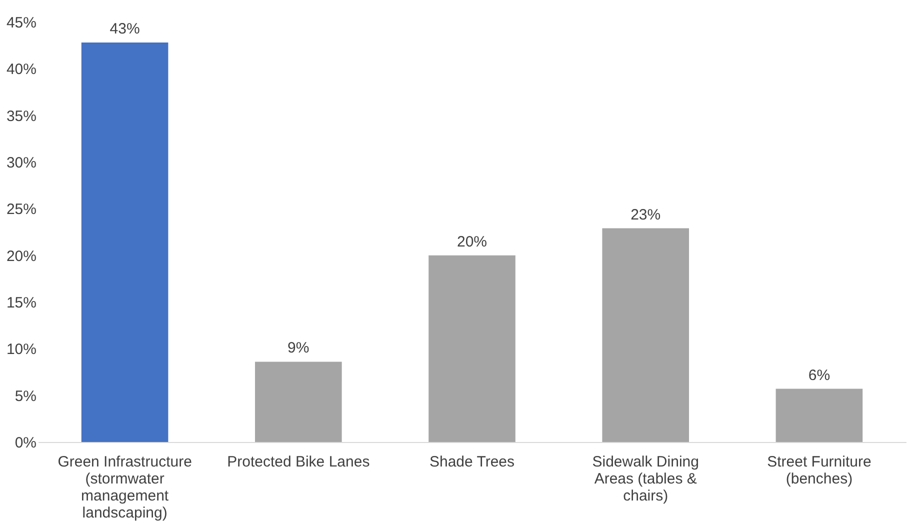 Image resolution: width=916 pixels, height=525 pixels. What do you see at coordinates (819, 471) in the screenshot?
I see `x-tick-label: Street Furniture (benches)` at bounding box center [819, 471].